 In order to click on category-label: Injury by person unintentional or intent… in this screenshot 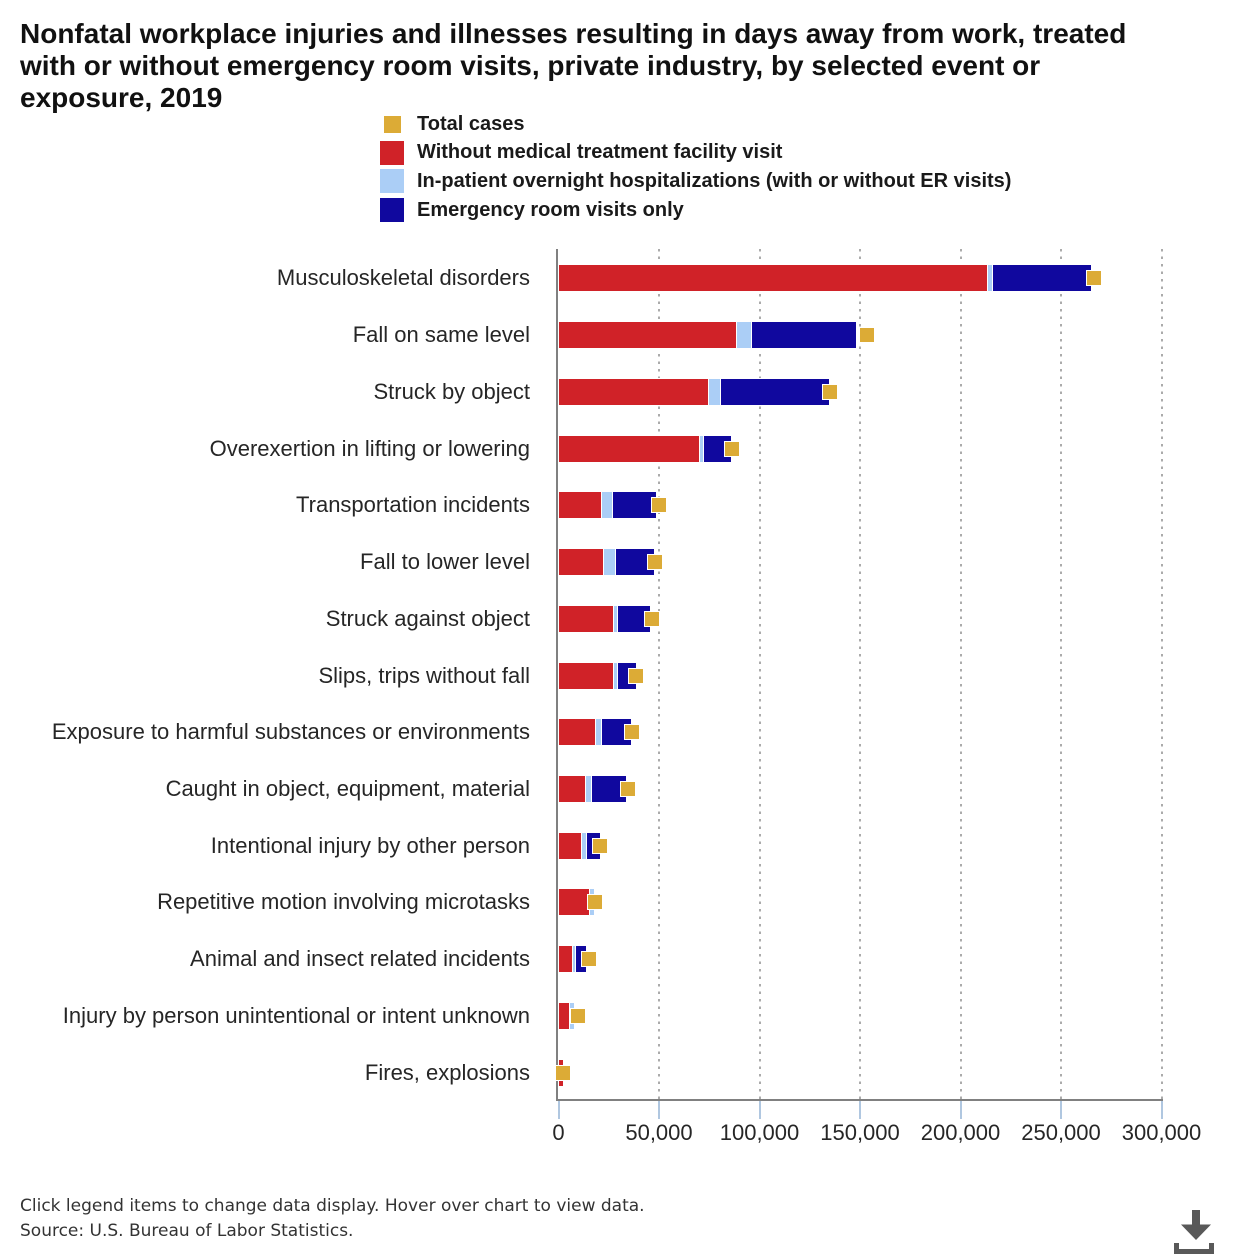, I will do `click(296, 1015)`.